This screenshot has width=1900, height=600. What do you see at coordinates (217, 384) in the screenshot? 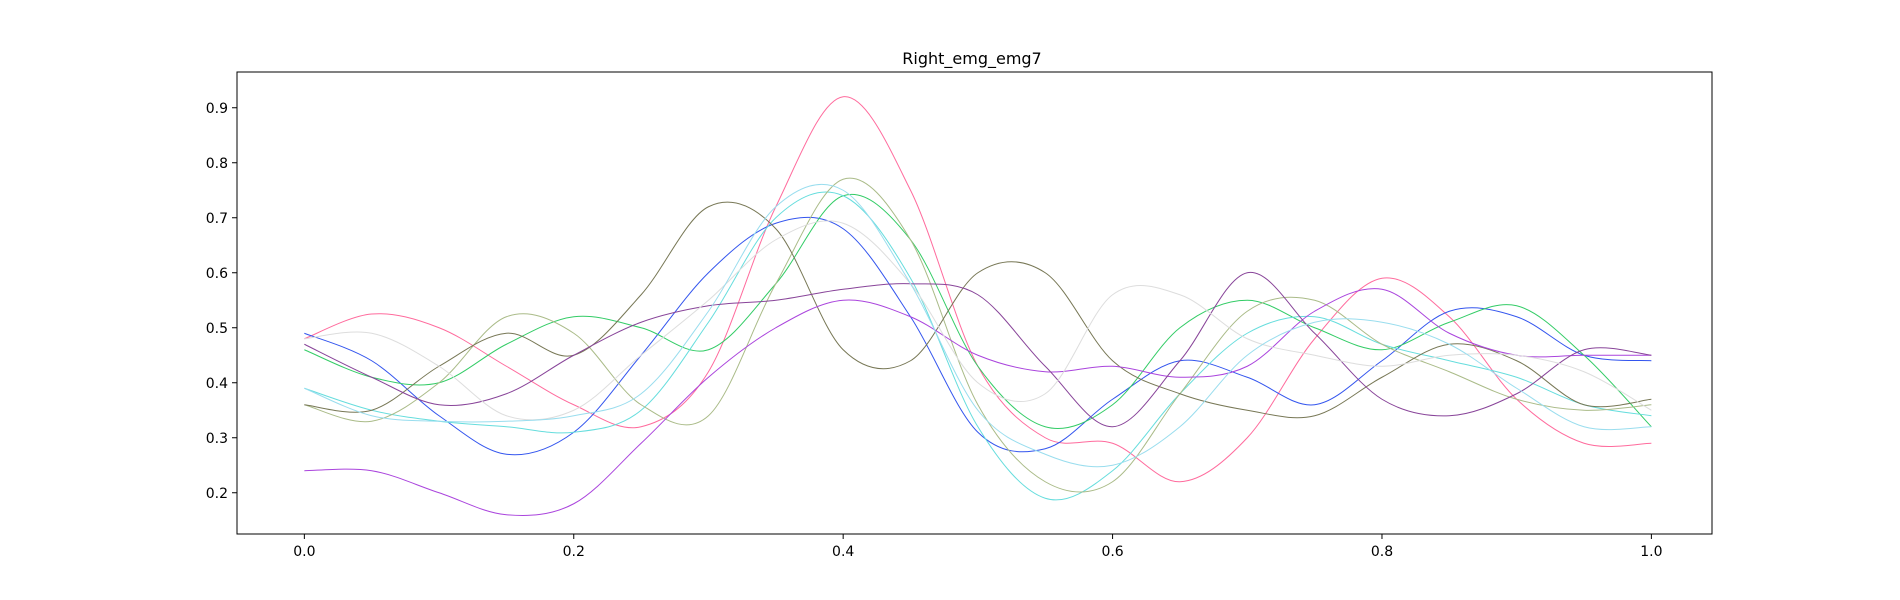
I see `y-tick-label: 0.4` at bounding box center [217, 384].